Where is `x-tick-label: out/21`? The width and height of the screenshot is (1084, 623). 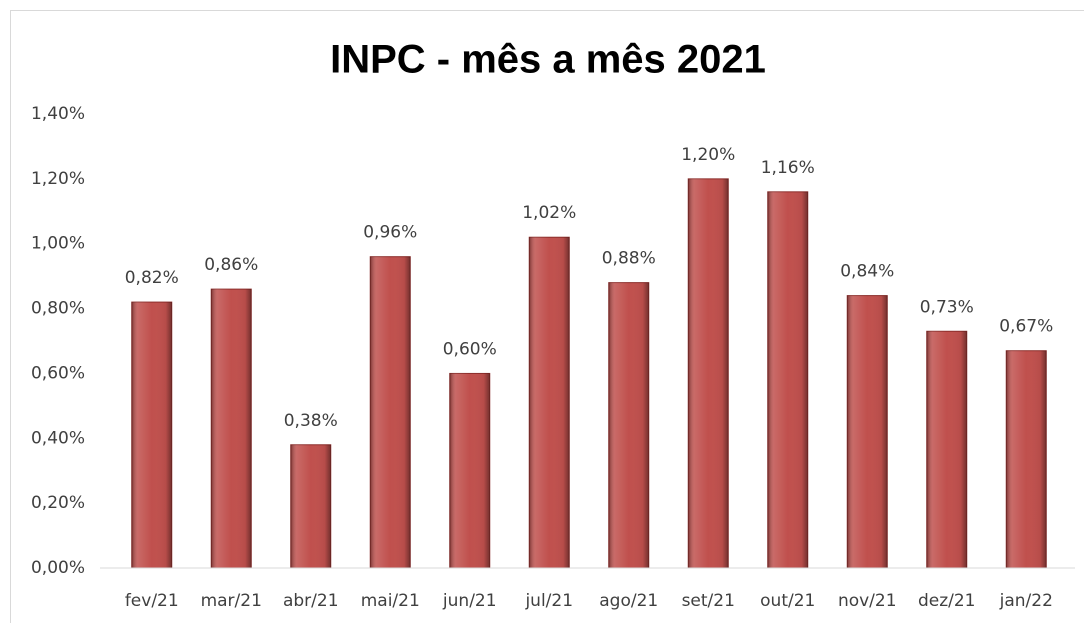
x-tick-label: out/21 is located at coordinates (787, 601).